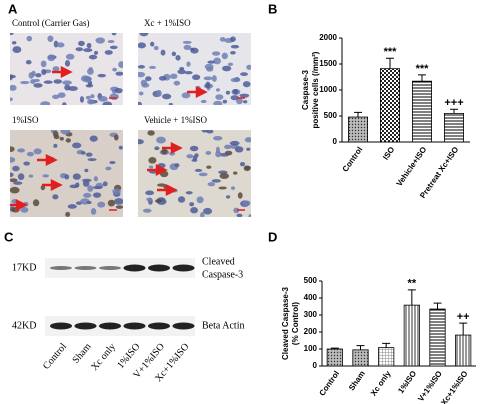 This screenshot has height=404, width=481. I want to click on significance: ***, so click(391, 52).